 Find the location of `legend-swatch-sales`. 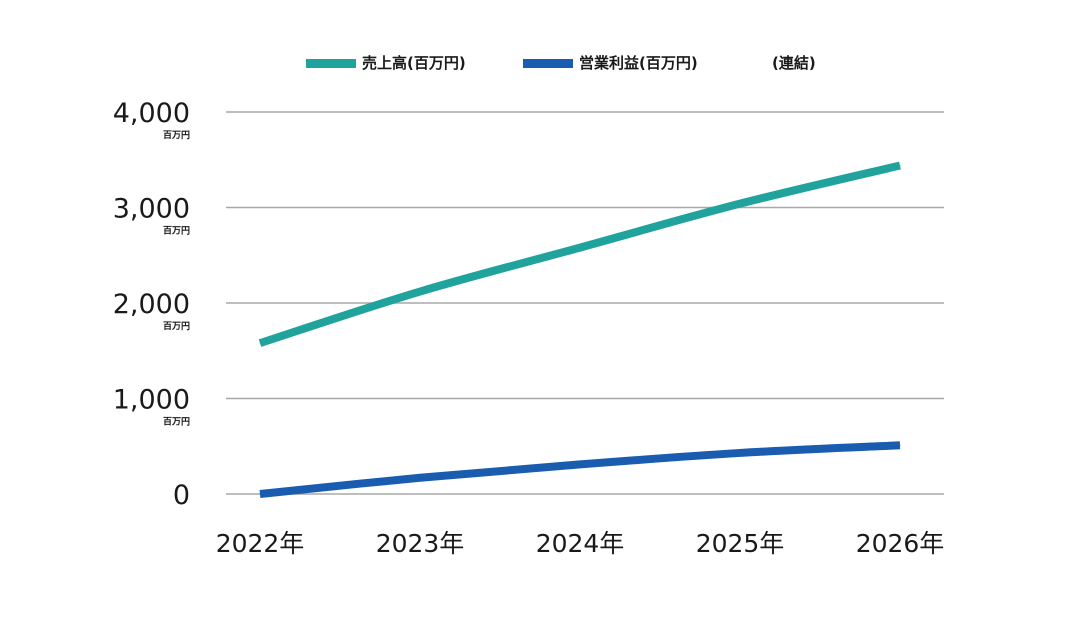

legend-swatch-sales is located at coordinates (331, 63).